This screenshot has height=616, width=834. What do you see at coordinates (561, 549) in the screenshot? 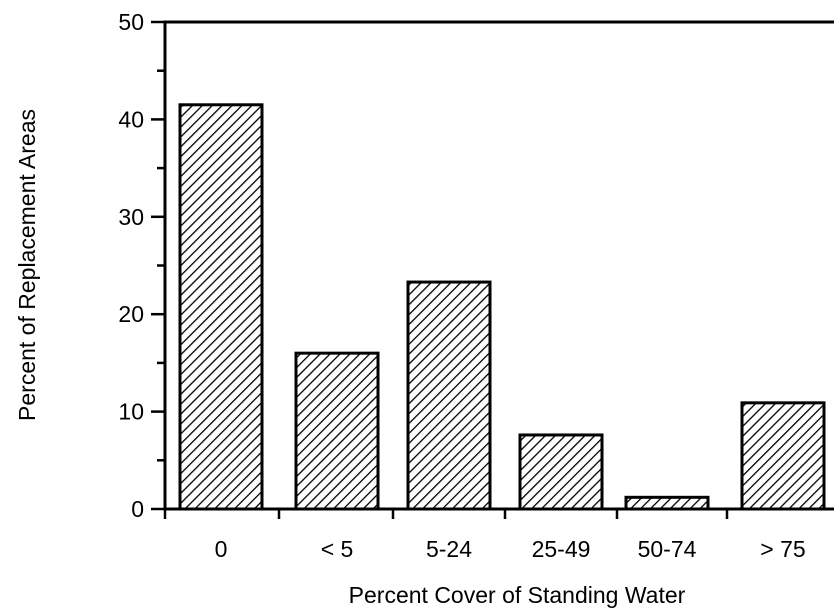
I see `x-tick-label: 25-49` at bounding box center [561, 549].